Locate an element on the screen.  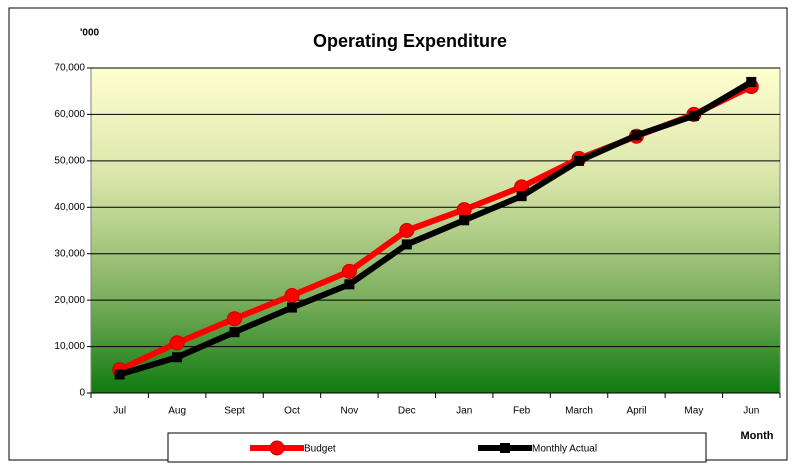
y-tick-label: 70,000 is located at coordinates (69, 68).